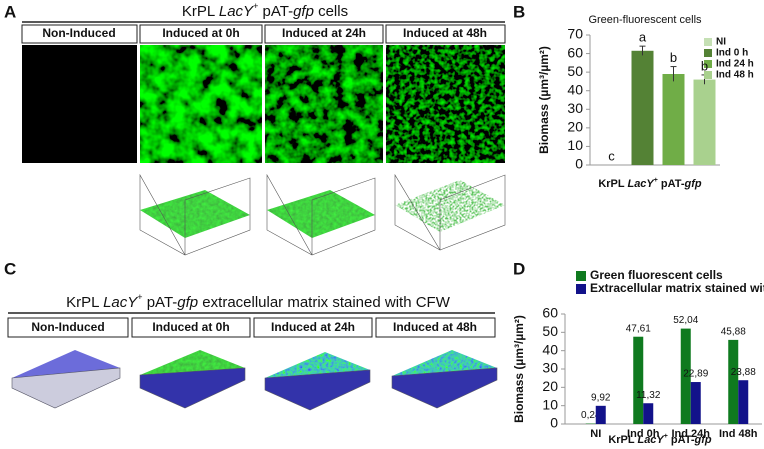 This screenshot has width=764, height=449. What do you see at coordinates (575, 34) in the screenshot?
I see `y-tick-label: 70` at bounding box center [575, 34].